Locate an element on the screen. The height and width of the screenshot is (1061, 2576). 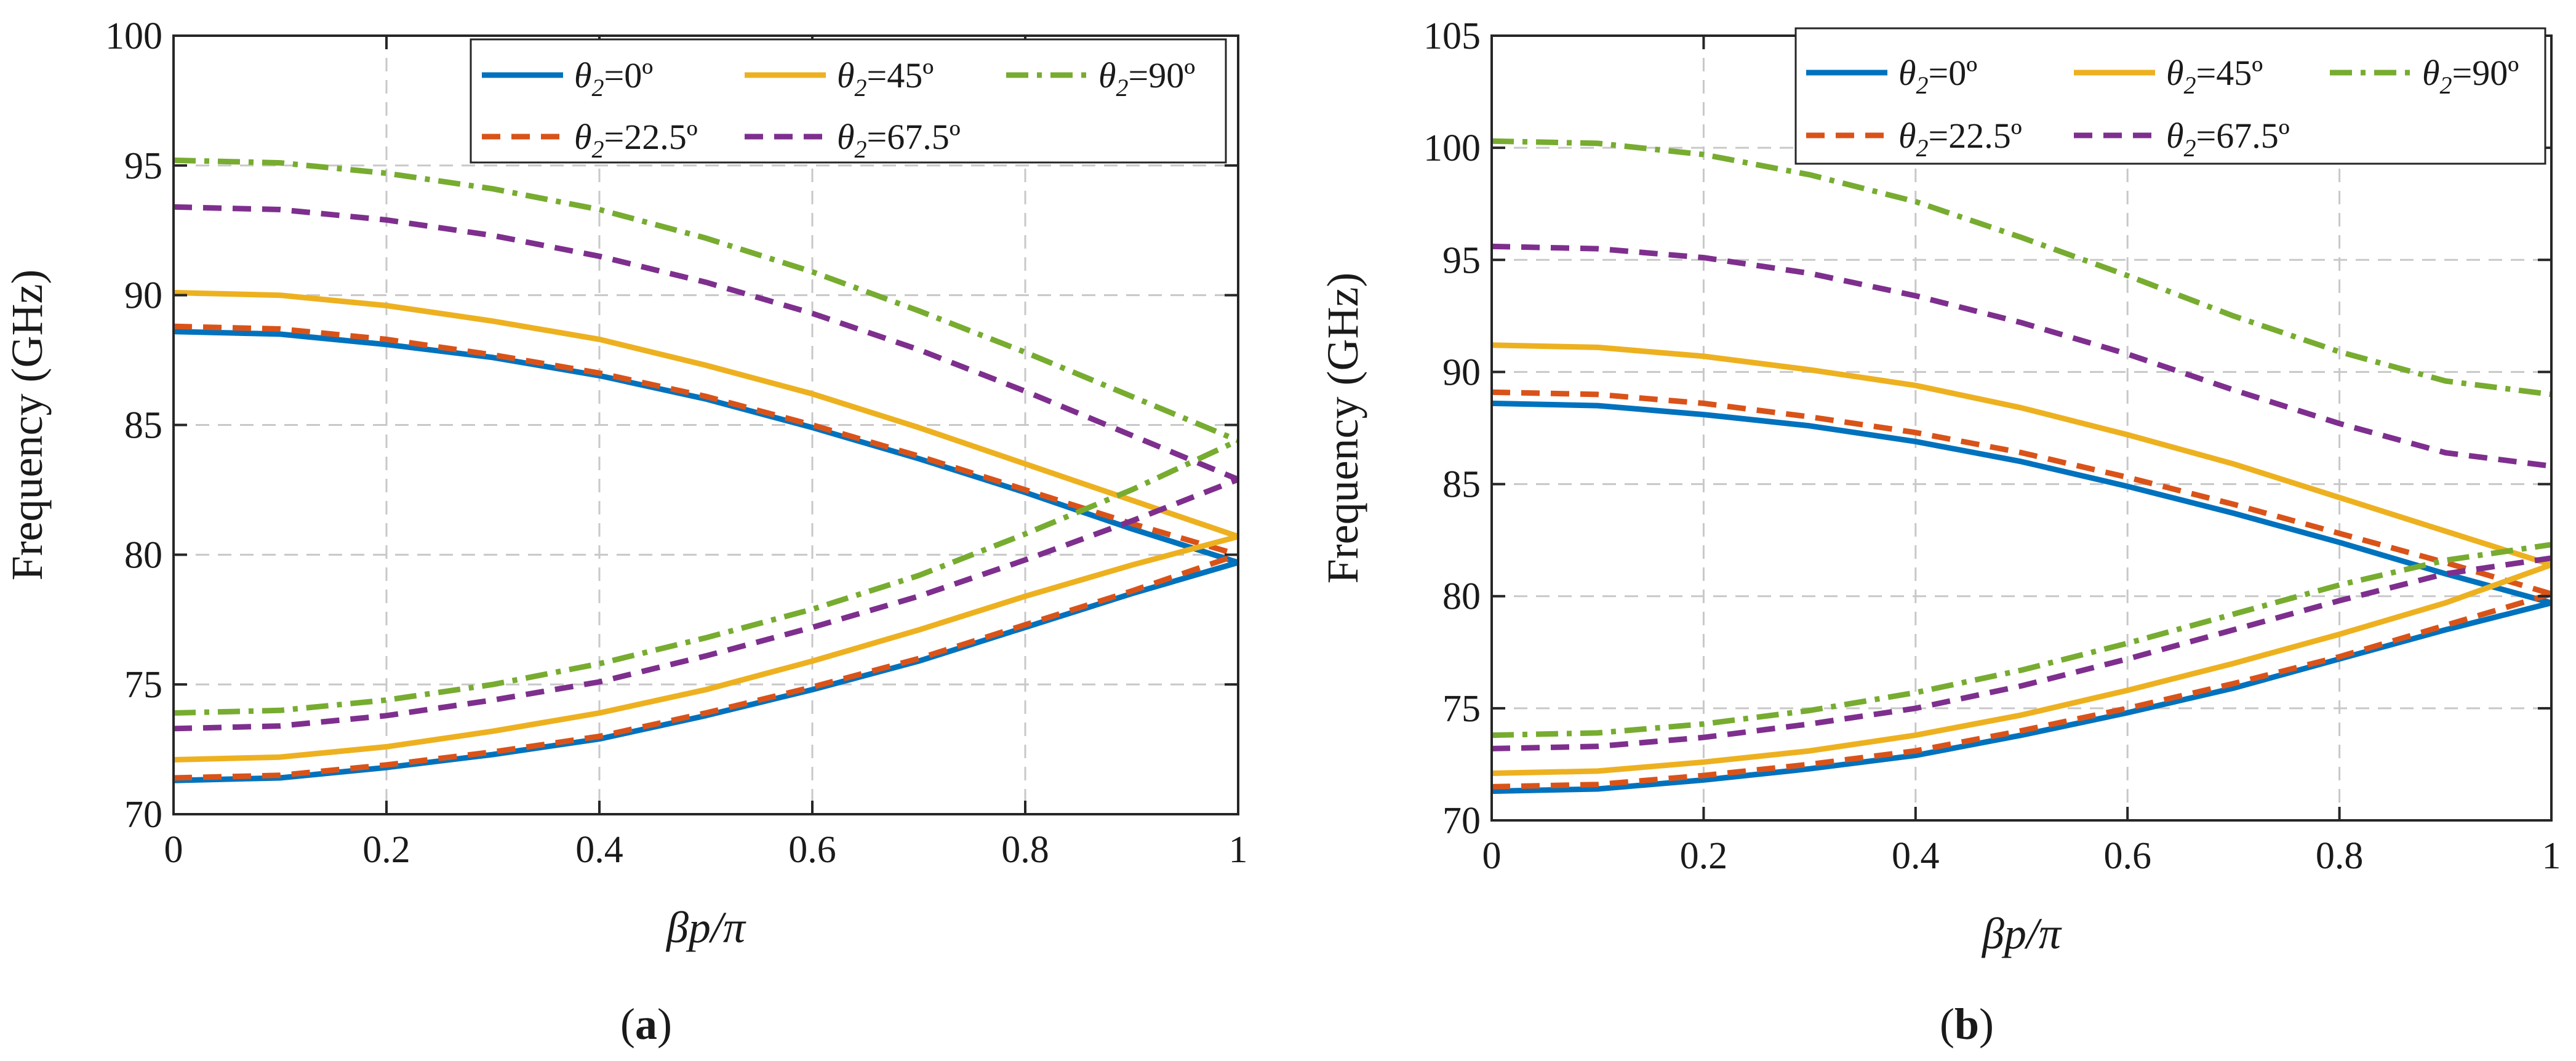
y-tick-label: 105 is located at coordinates (1452, 36).